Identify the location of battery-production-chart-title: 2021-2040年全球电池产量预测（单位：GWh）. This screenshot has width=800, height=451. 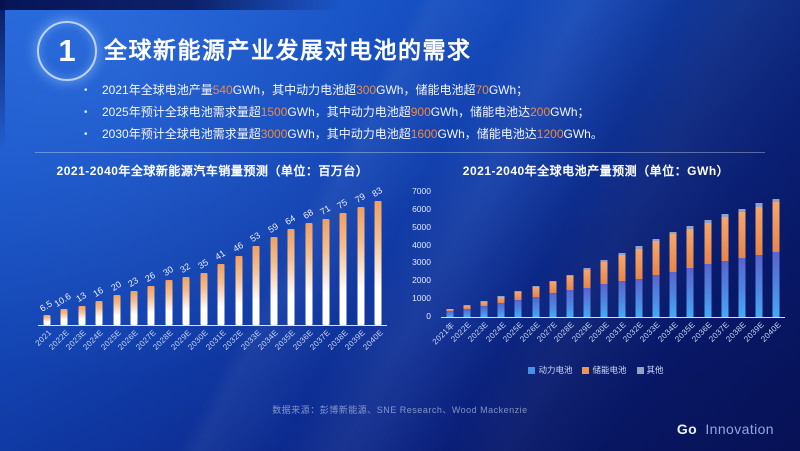
(596, 171).